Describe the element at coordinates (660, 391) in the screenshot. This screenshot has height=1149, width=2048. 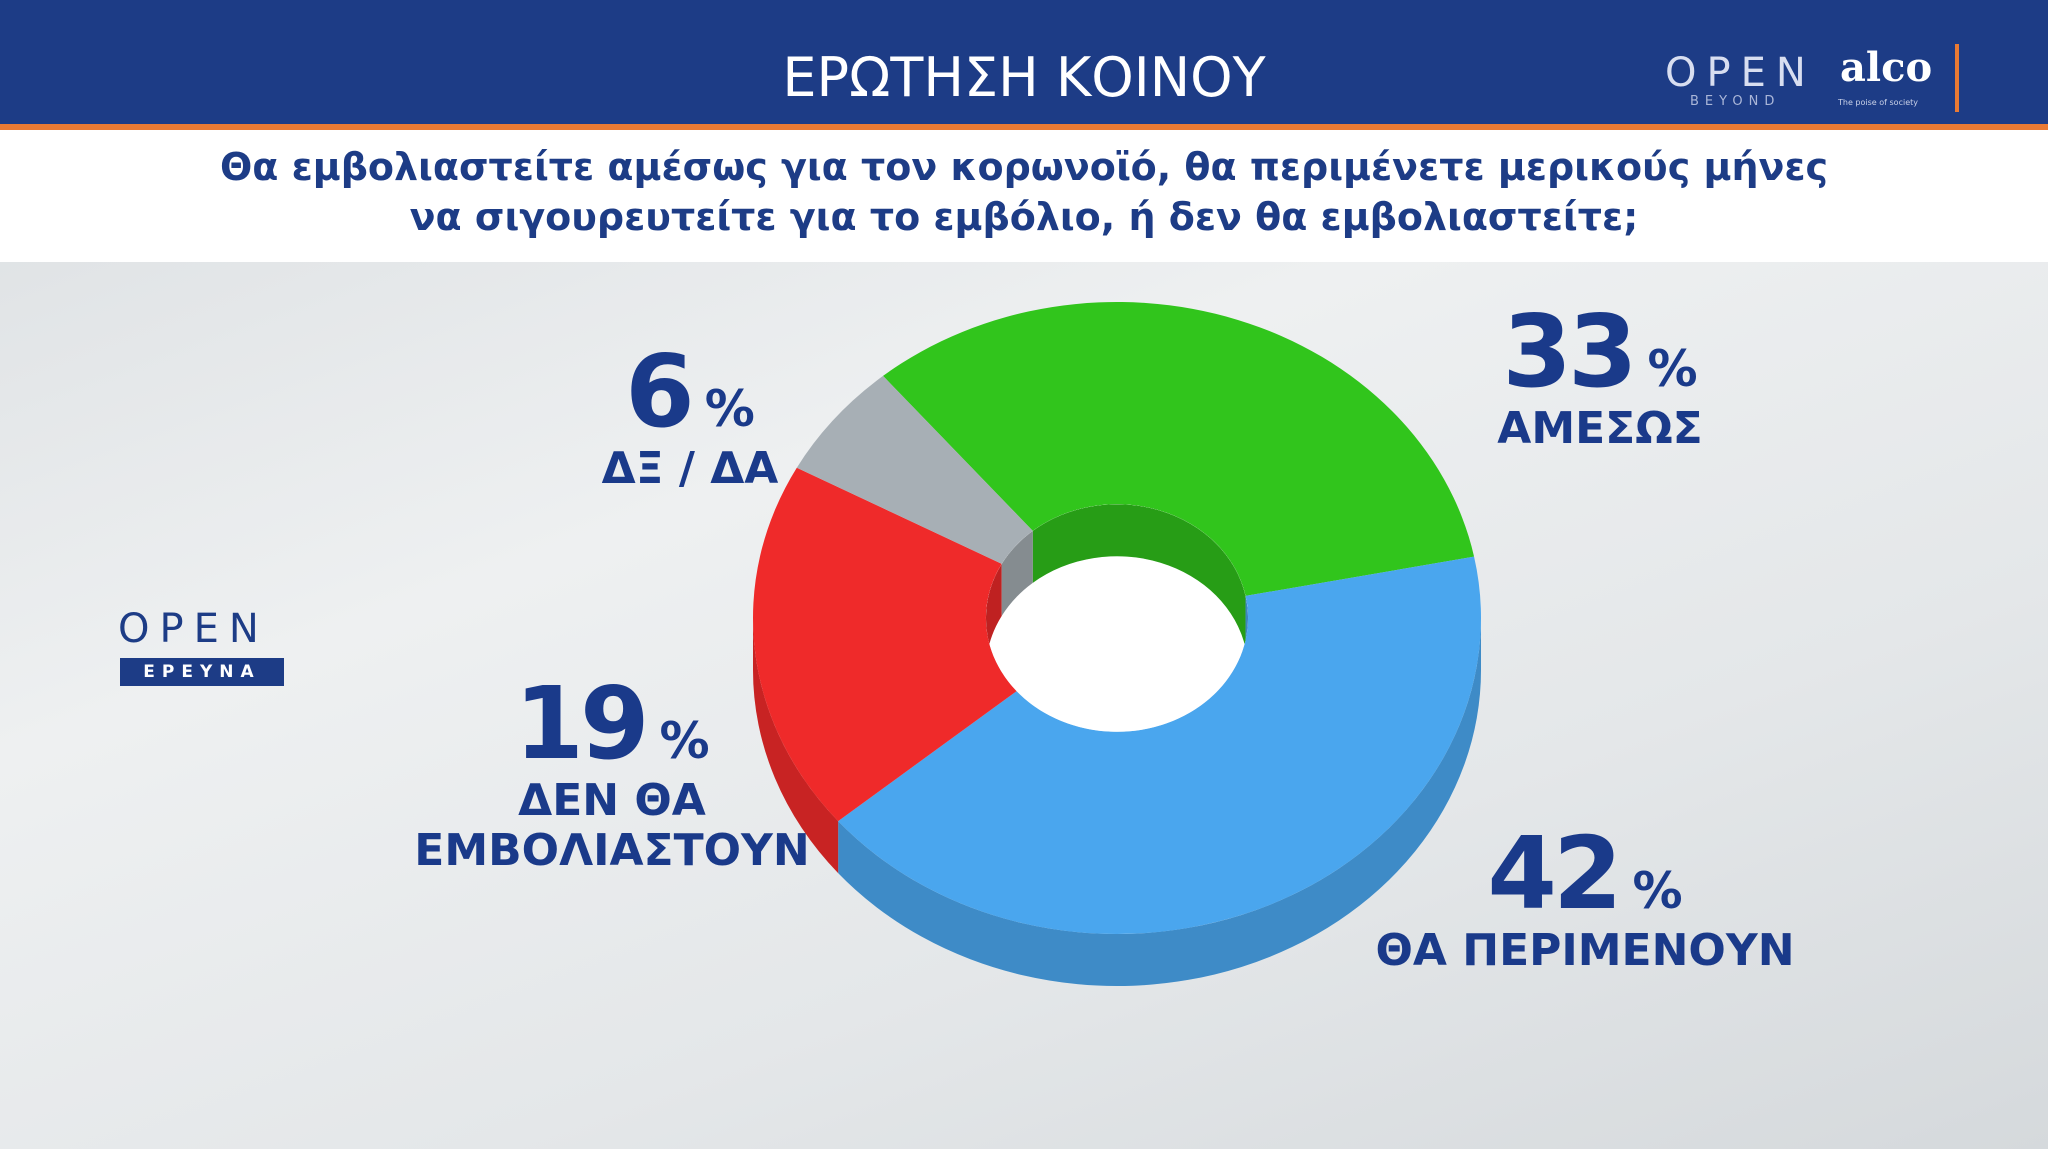
I see `value-label: 6` at that location.